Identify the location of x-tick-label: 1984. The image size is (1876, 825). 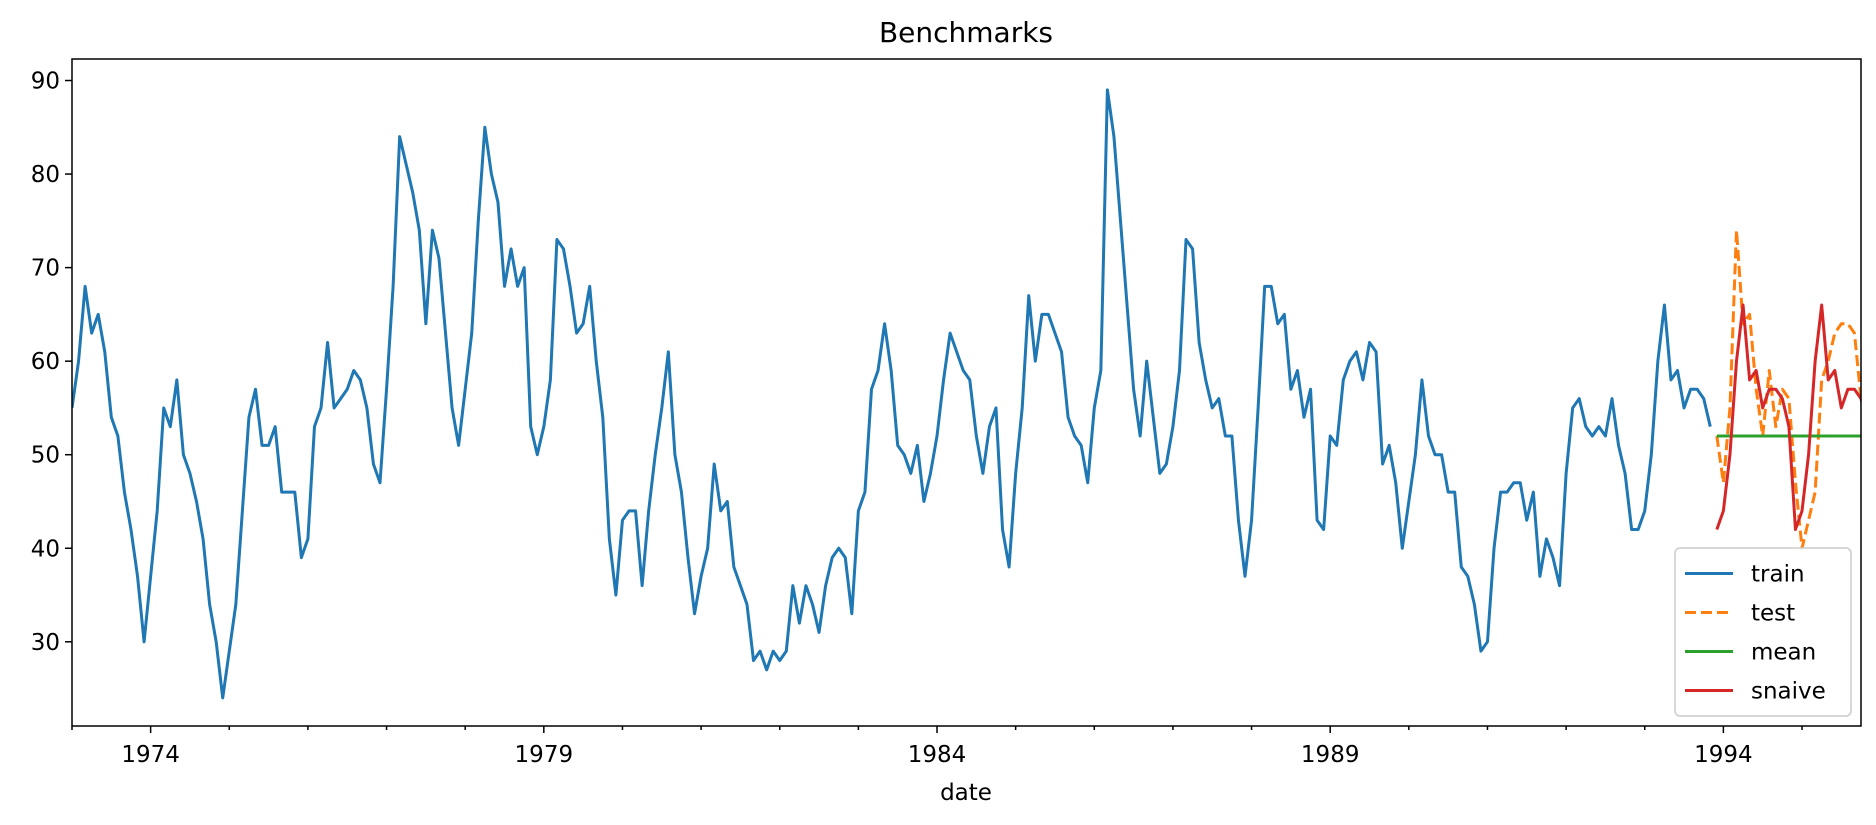
(937, 755).